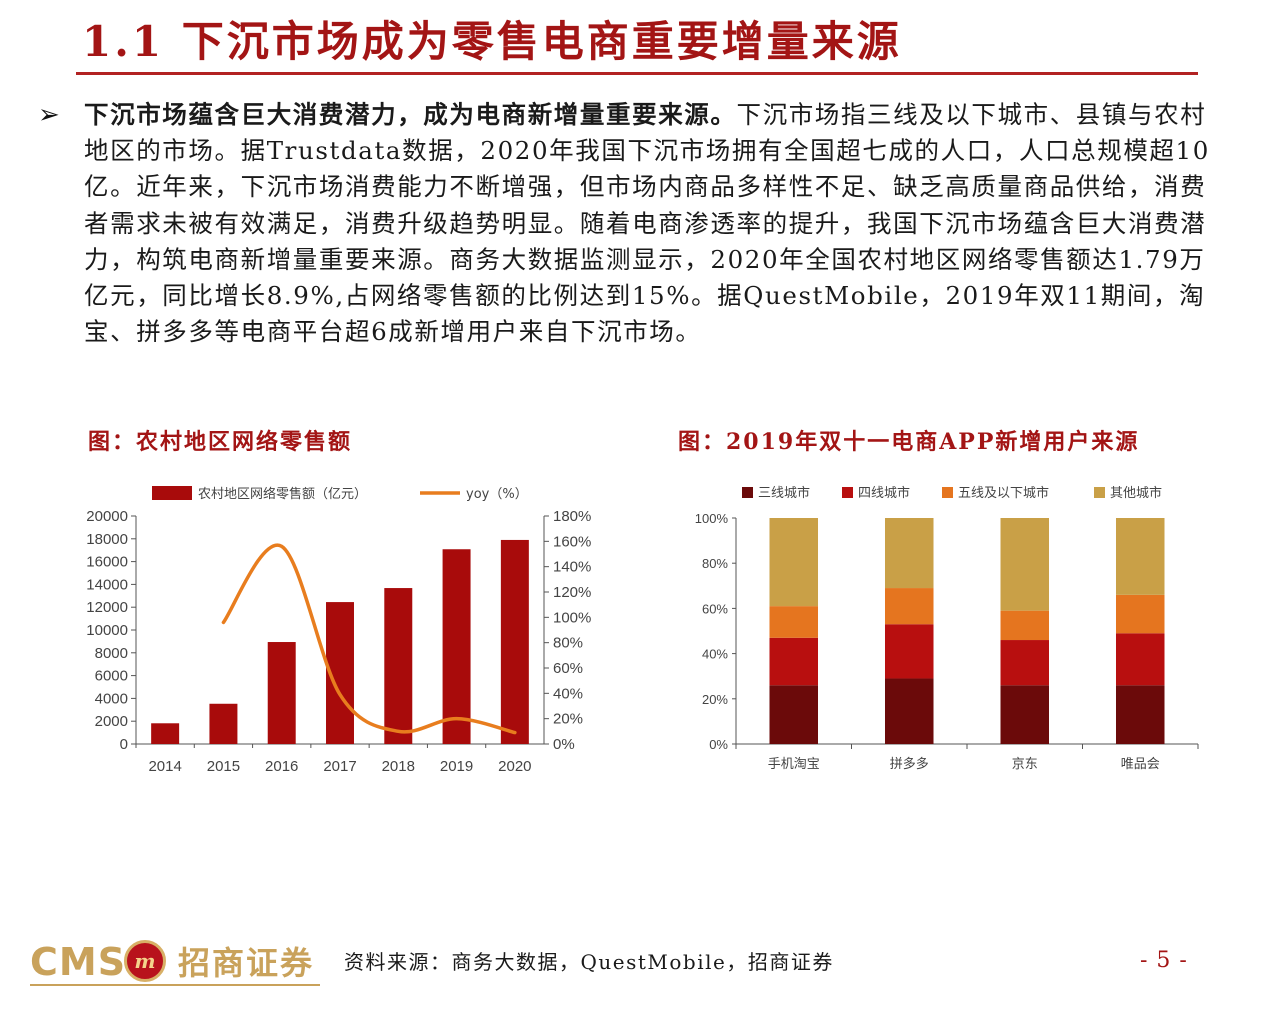 Image resolution: width=1280 pixels, height=1010 pixels. What do you see at coordinates (794, 622) in the screenshot?
I see `stack-手机淘宝-五线及以下城市` at bounding box center [794, 622].